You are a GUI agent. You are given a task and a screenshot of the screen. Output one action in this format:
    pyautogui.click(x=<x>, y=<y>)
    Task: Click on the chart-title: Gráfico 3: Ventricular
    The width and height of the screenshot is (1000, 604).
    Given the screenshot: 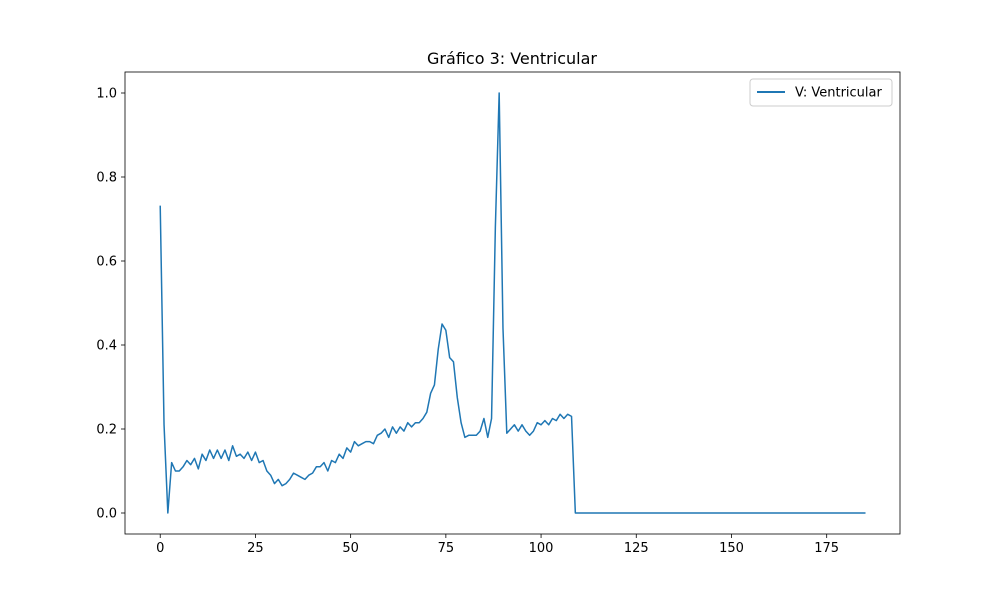 What is the action you would take?
    pyautogui.click(x=512, y=58)
    